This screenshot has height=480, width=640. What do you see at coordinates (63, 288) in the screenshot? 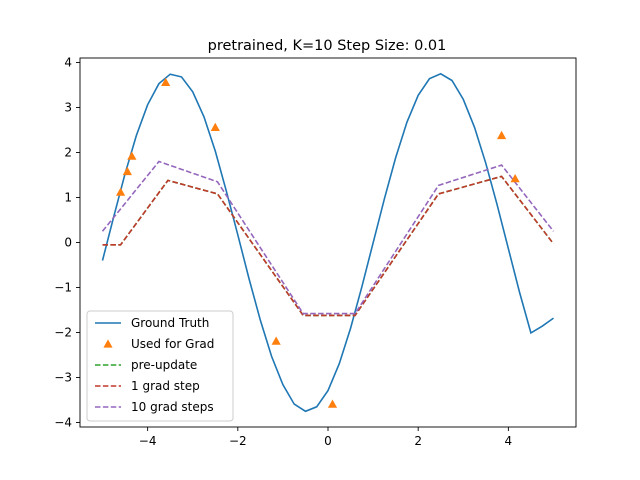
I see `y-tick-label: −1` at bounding box center [63, 288].